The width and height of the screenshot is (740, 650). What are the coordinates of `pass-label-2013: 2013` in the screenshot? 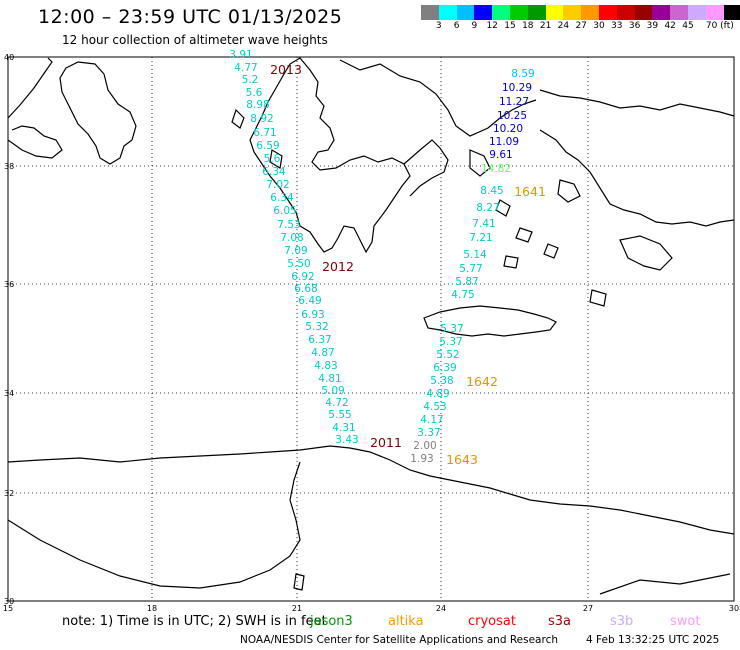 It's located at (286, 69).